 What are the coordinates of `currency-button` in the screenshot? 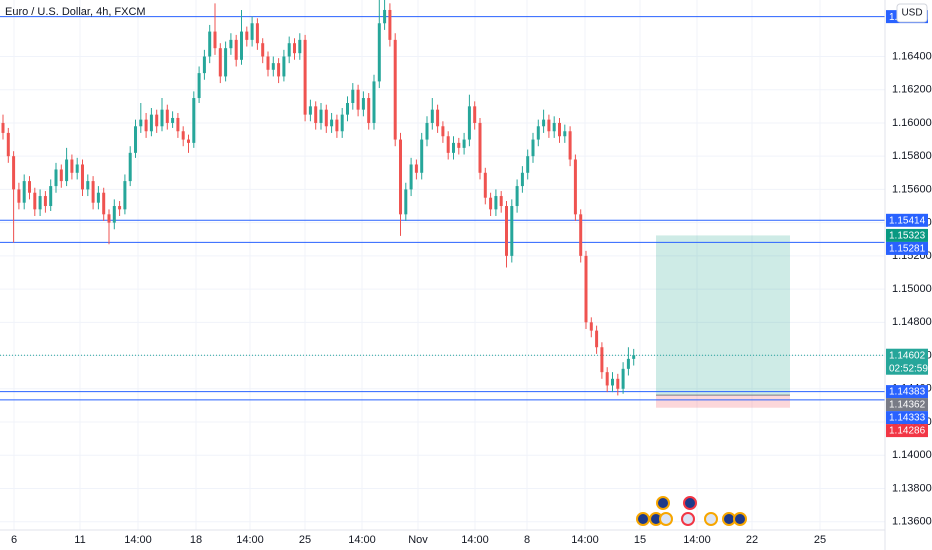 It's located at (912, 13).